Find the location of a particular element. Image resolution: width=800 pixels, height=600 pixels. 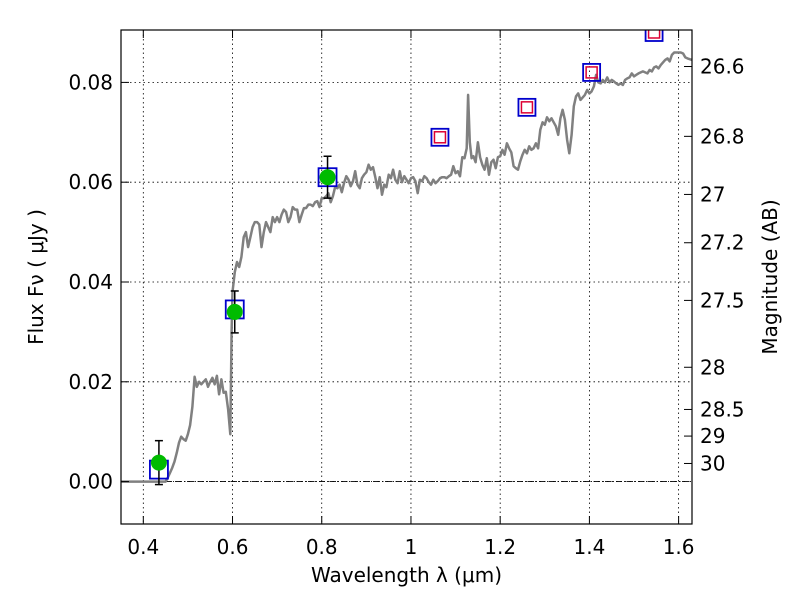

x-tick-label: 0.4 is located at coordinates (143, 547).